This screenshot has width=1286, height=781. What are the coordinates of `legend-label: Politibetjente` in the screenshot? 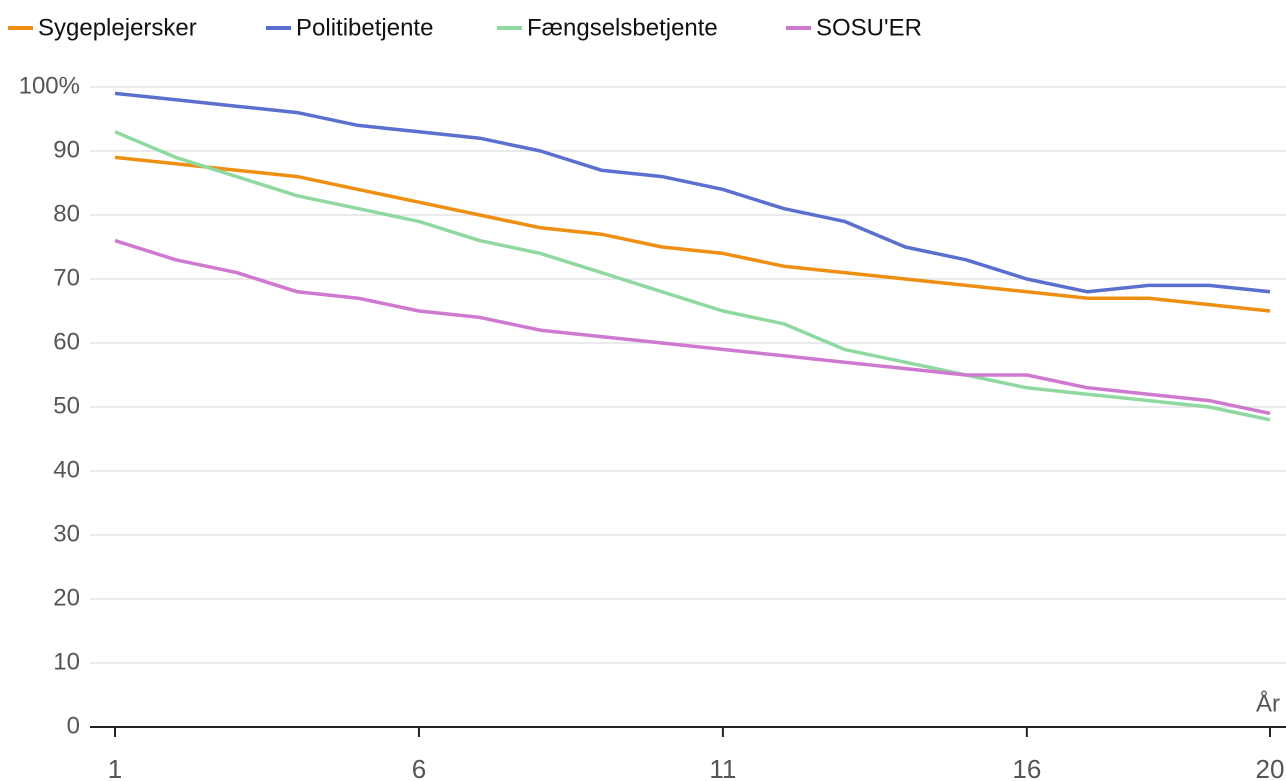 It's located at (364, 27).